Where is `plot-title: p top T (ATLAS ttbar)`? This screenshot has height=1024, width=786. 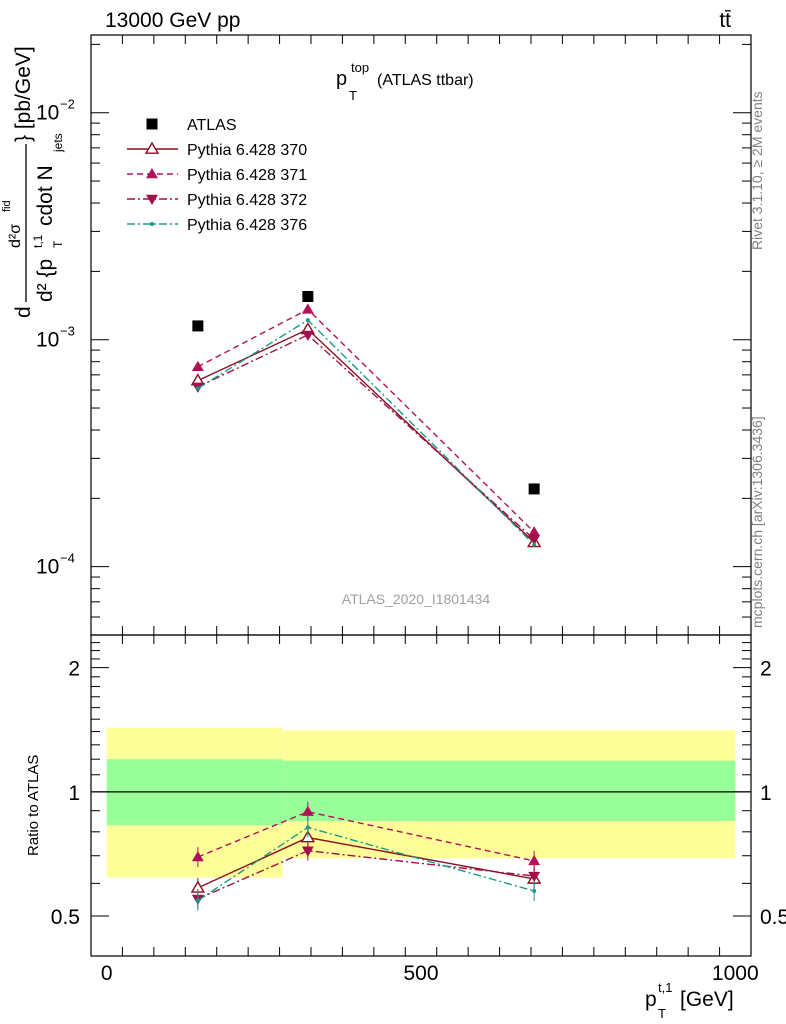
plot-title: p top T (ATLAS ttbar) is located at coordinates (405, 81).